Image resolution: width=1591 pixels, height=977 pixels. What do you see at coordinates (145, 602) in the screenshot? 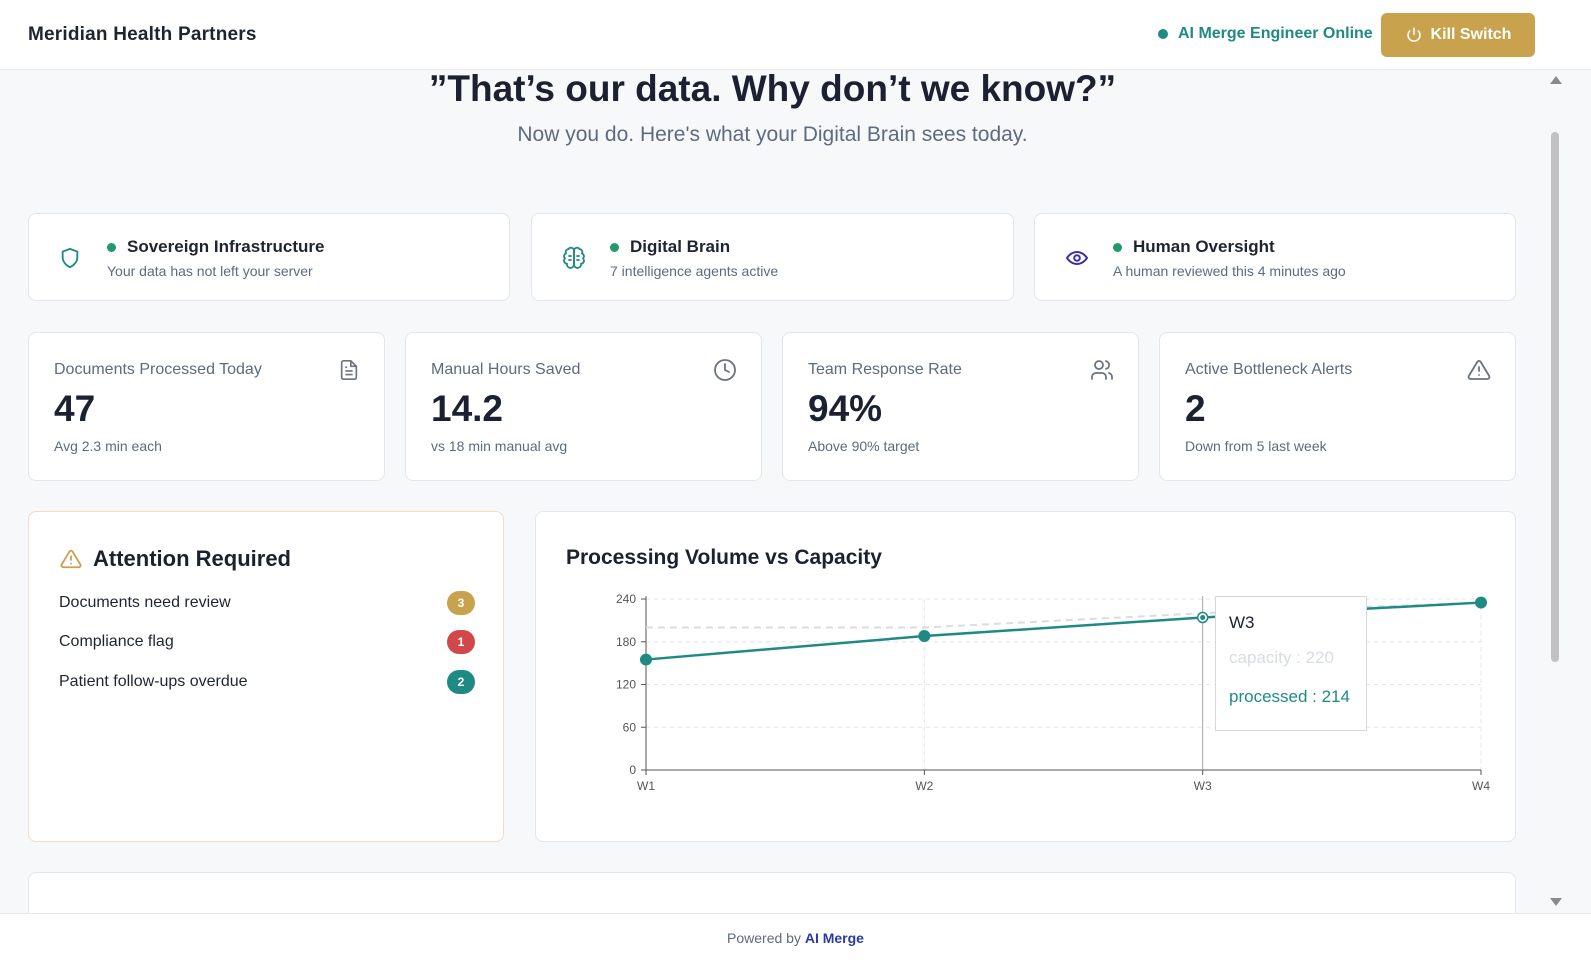
I see `attention-item-label: Documents need review` at bounding box center [145, 602].